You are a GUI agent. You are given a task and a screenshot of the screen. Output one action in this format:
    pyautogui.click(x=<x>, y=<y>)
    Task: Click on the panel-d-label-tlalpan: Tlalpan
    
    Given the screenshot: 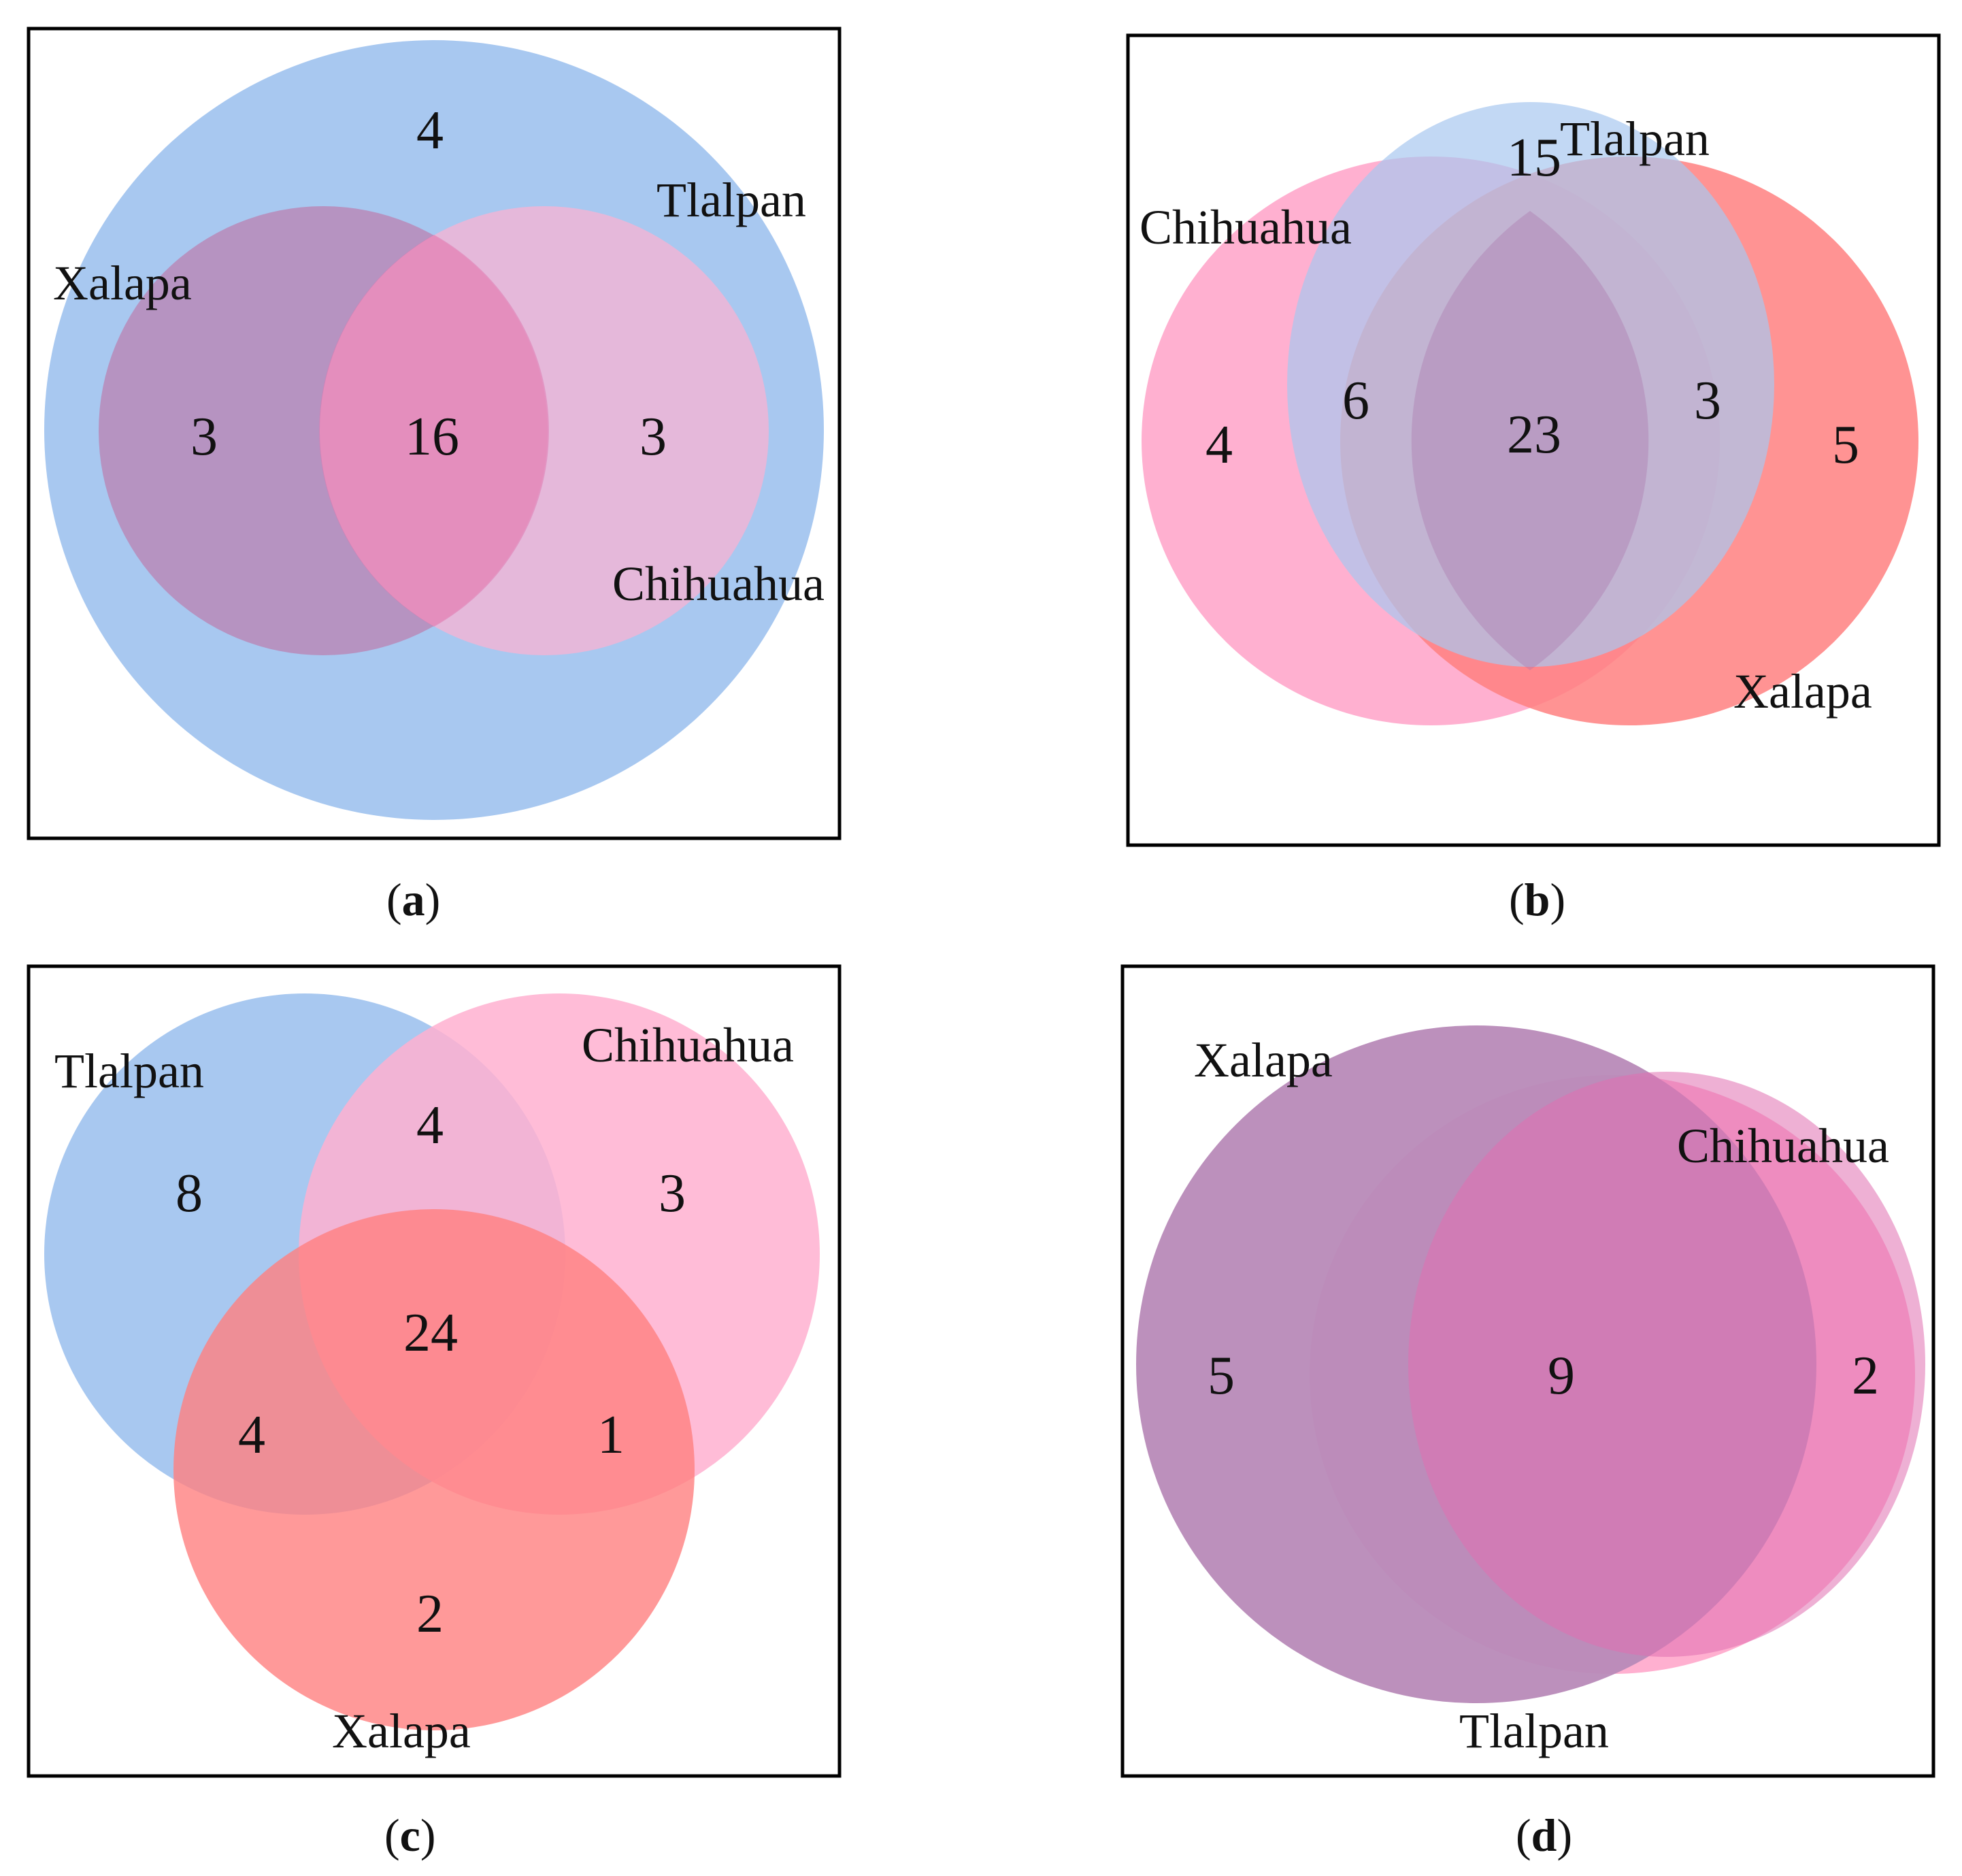 What is the action you would take?
    pyautogui.click(x=1534, y=1731)
    